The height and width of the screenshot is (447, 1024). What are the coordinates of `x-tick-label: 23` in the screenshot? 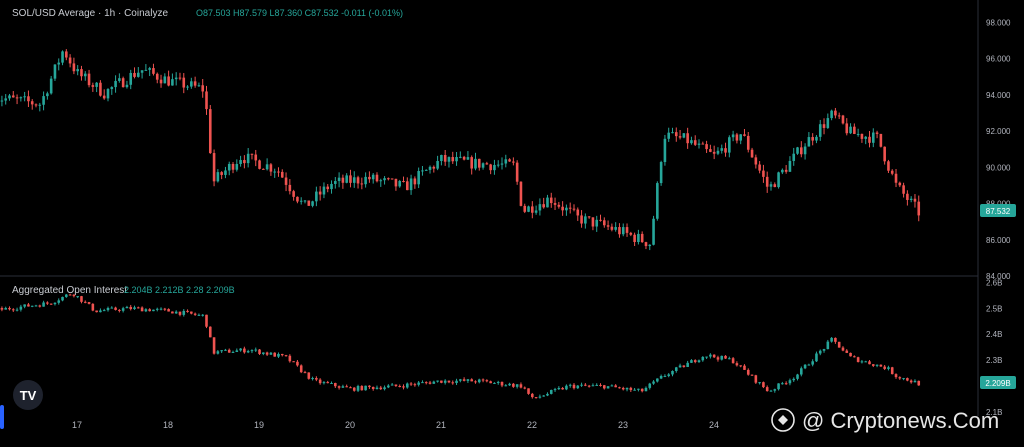 It's located at (623, 425).